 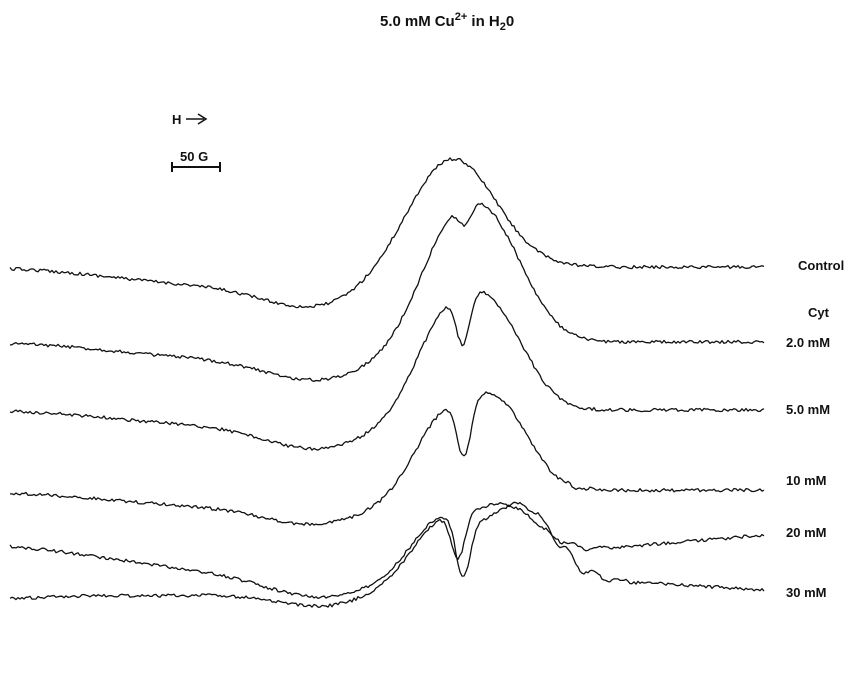 I want to click on group-label-cyt: Cyt, so click(x=819, y=312).